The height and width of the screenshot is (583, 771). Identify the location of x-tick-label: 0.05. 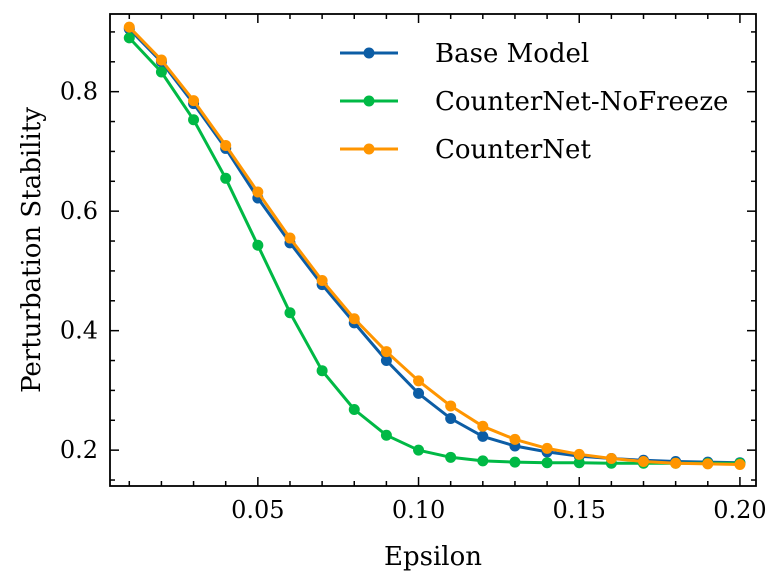
(257, 510).